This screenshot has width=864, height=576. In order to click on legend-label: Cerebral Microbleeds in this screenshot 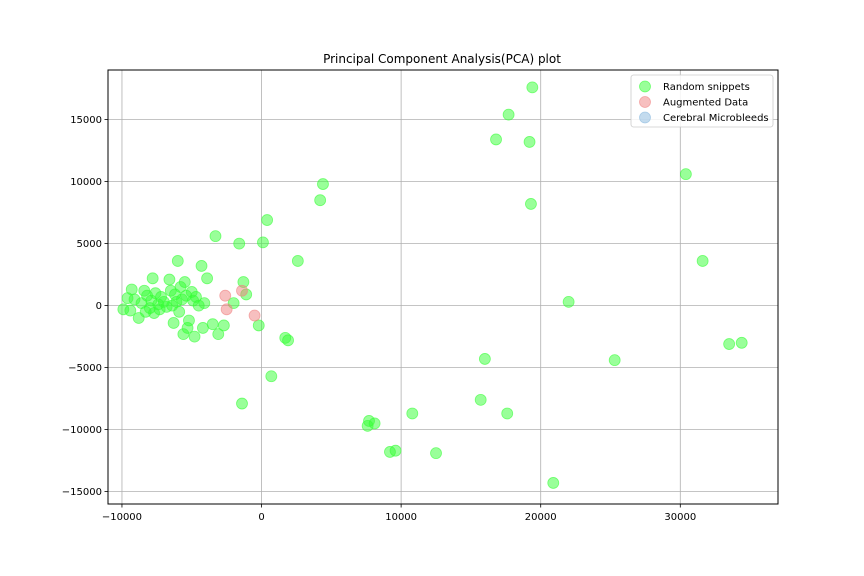, I will do `click(716, 118)`.